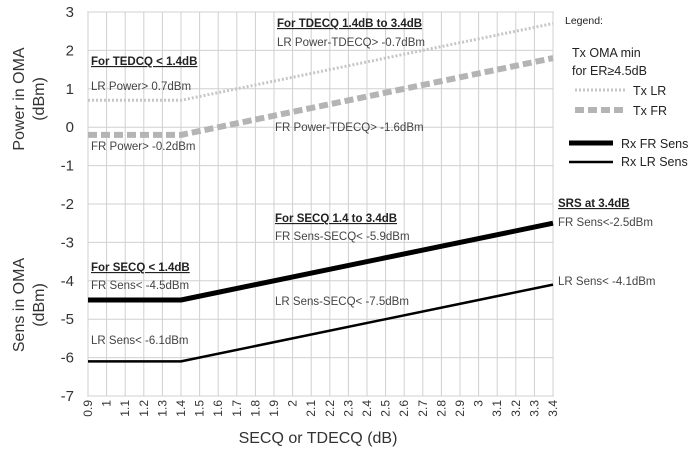 The image size is (695, 452). Describe the element at coordinates (386, 408) in the screenshot. I see `x-tick-label: 2.5` at that location.